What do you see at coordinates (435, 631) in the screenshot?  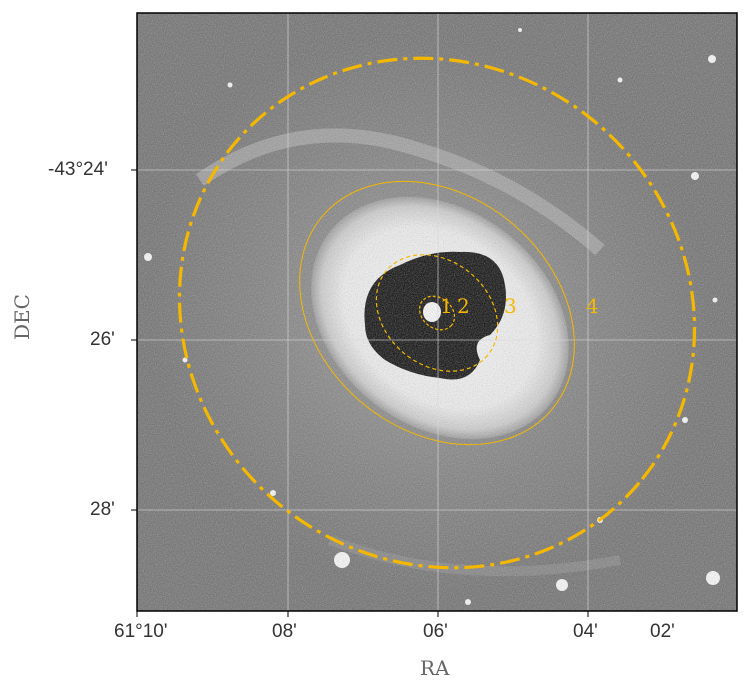 I see `x-tick-label: 06'` at bounding box center [435, 631].